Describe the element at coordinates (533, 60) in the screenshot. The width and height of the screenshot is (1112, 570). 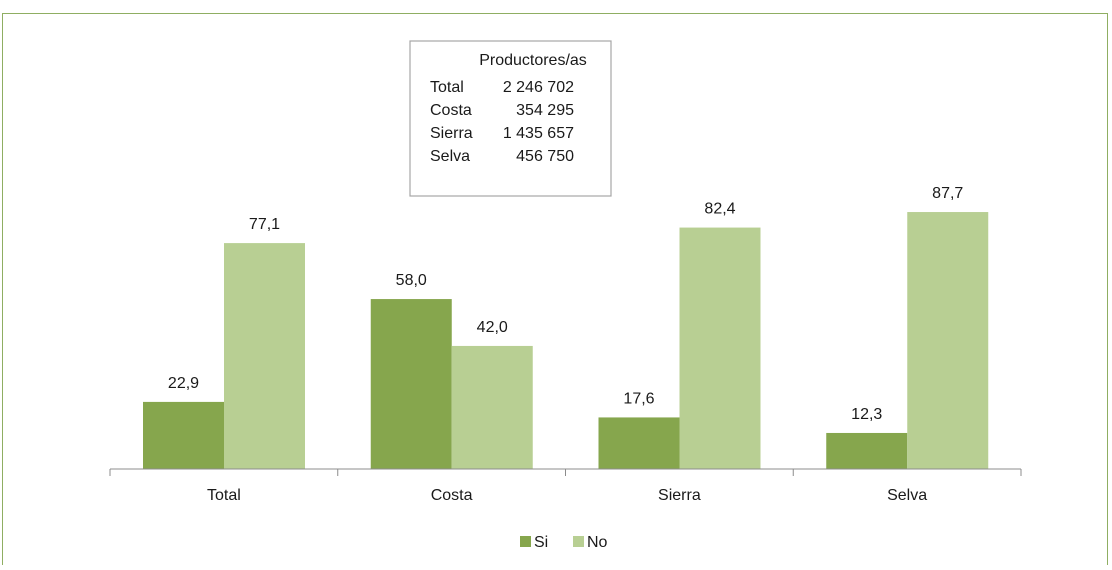
I see `info-box-heading: Productores/as` at that location.